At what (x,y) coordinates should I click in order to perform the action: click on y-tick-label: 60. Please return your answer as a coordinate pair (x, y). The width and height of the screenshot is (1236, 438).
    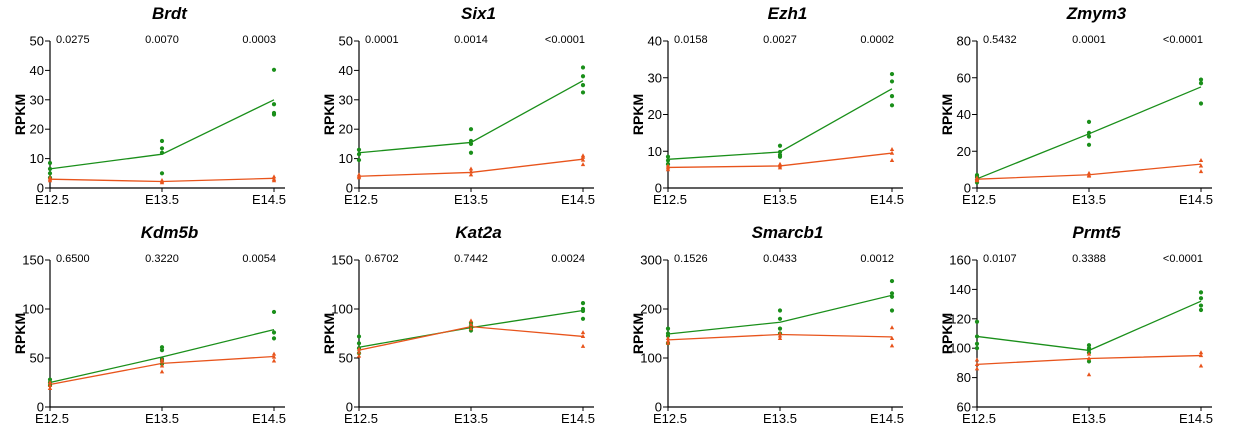
    Looking at the image, I should click on (964, 77).